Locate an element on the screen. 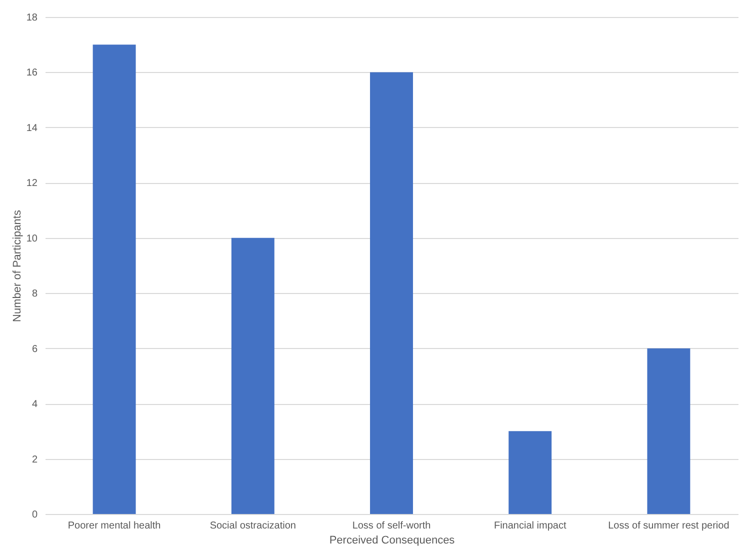 Image resolution: width=750 pixels, height=553 pixels. y-tick-label: 8 is located at coordinates (35, 294).